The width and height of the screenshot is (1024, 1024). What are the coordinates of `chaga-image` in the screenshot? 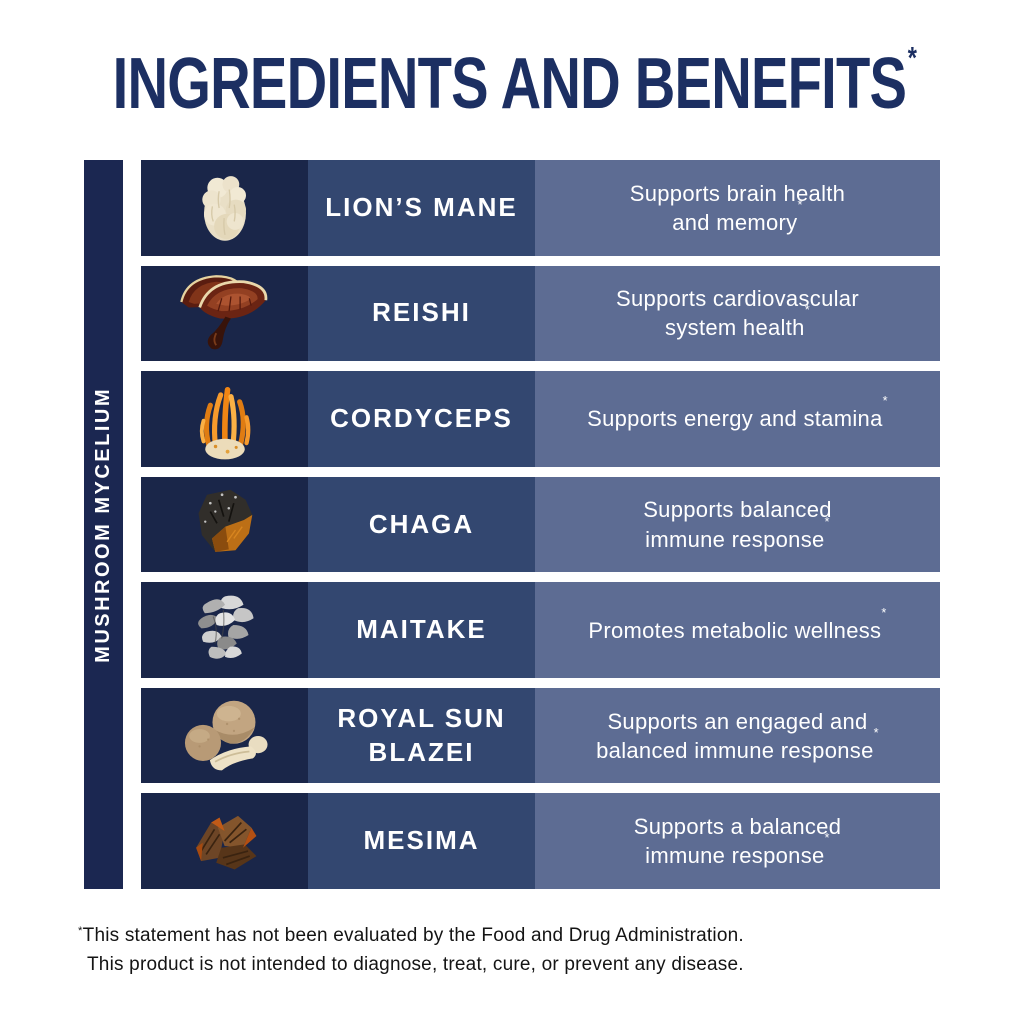 It's located at (225, 520).